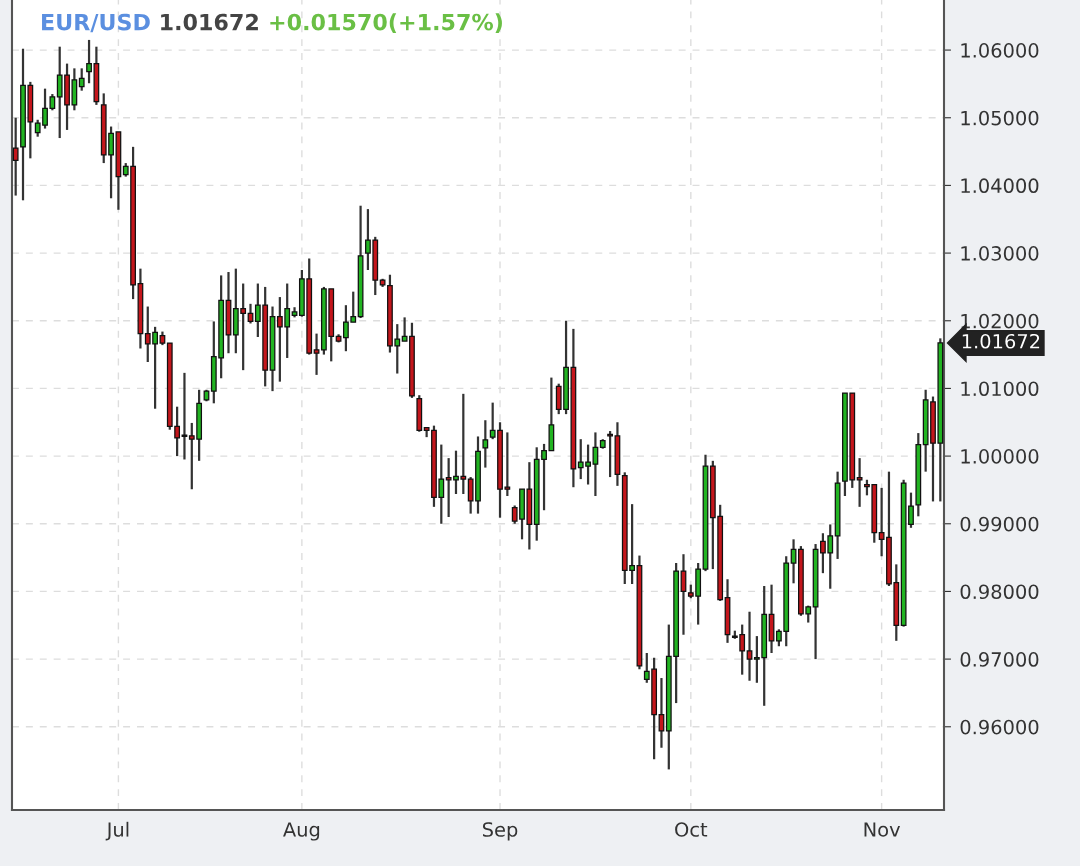  Describe the element at coordinates (301, 831) in the screenshot. I see `x-tick-label: Aug` at that location.